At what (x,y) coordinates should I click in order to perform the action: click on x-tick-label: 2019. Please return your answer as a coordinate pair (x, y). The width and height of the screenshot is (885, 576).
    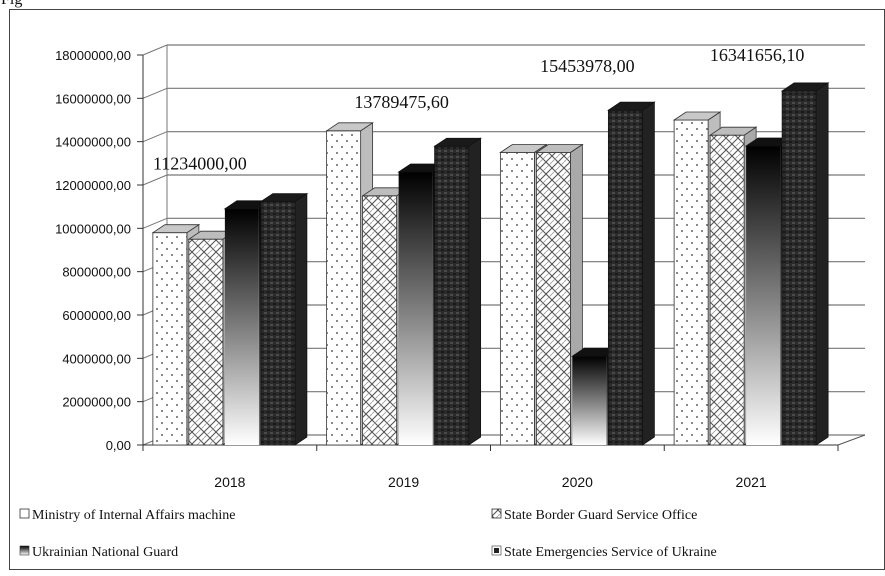
    Looking at the image, I should click on (403, 482).